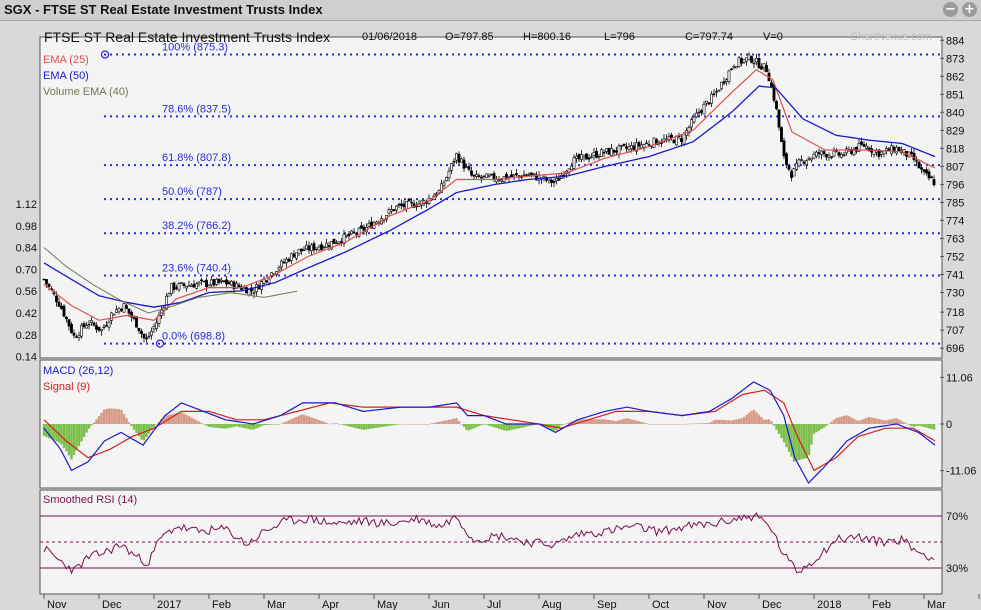 This screenshot has height=610, width=981. What do you see at coordinates (955, 293) in the screenshot?
I see `price-tick-label: 730` at bounding box center [955, 293].